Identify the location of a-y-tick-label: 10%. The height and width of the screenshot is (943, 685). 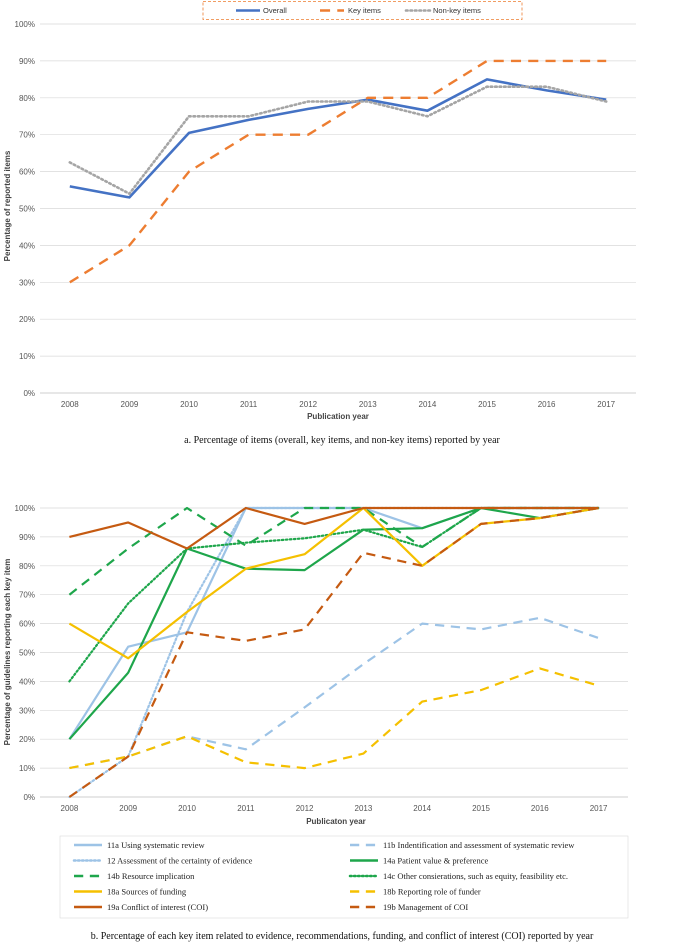
(27, 356).